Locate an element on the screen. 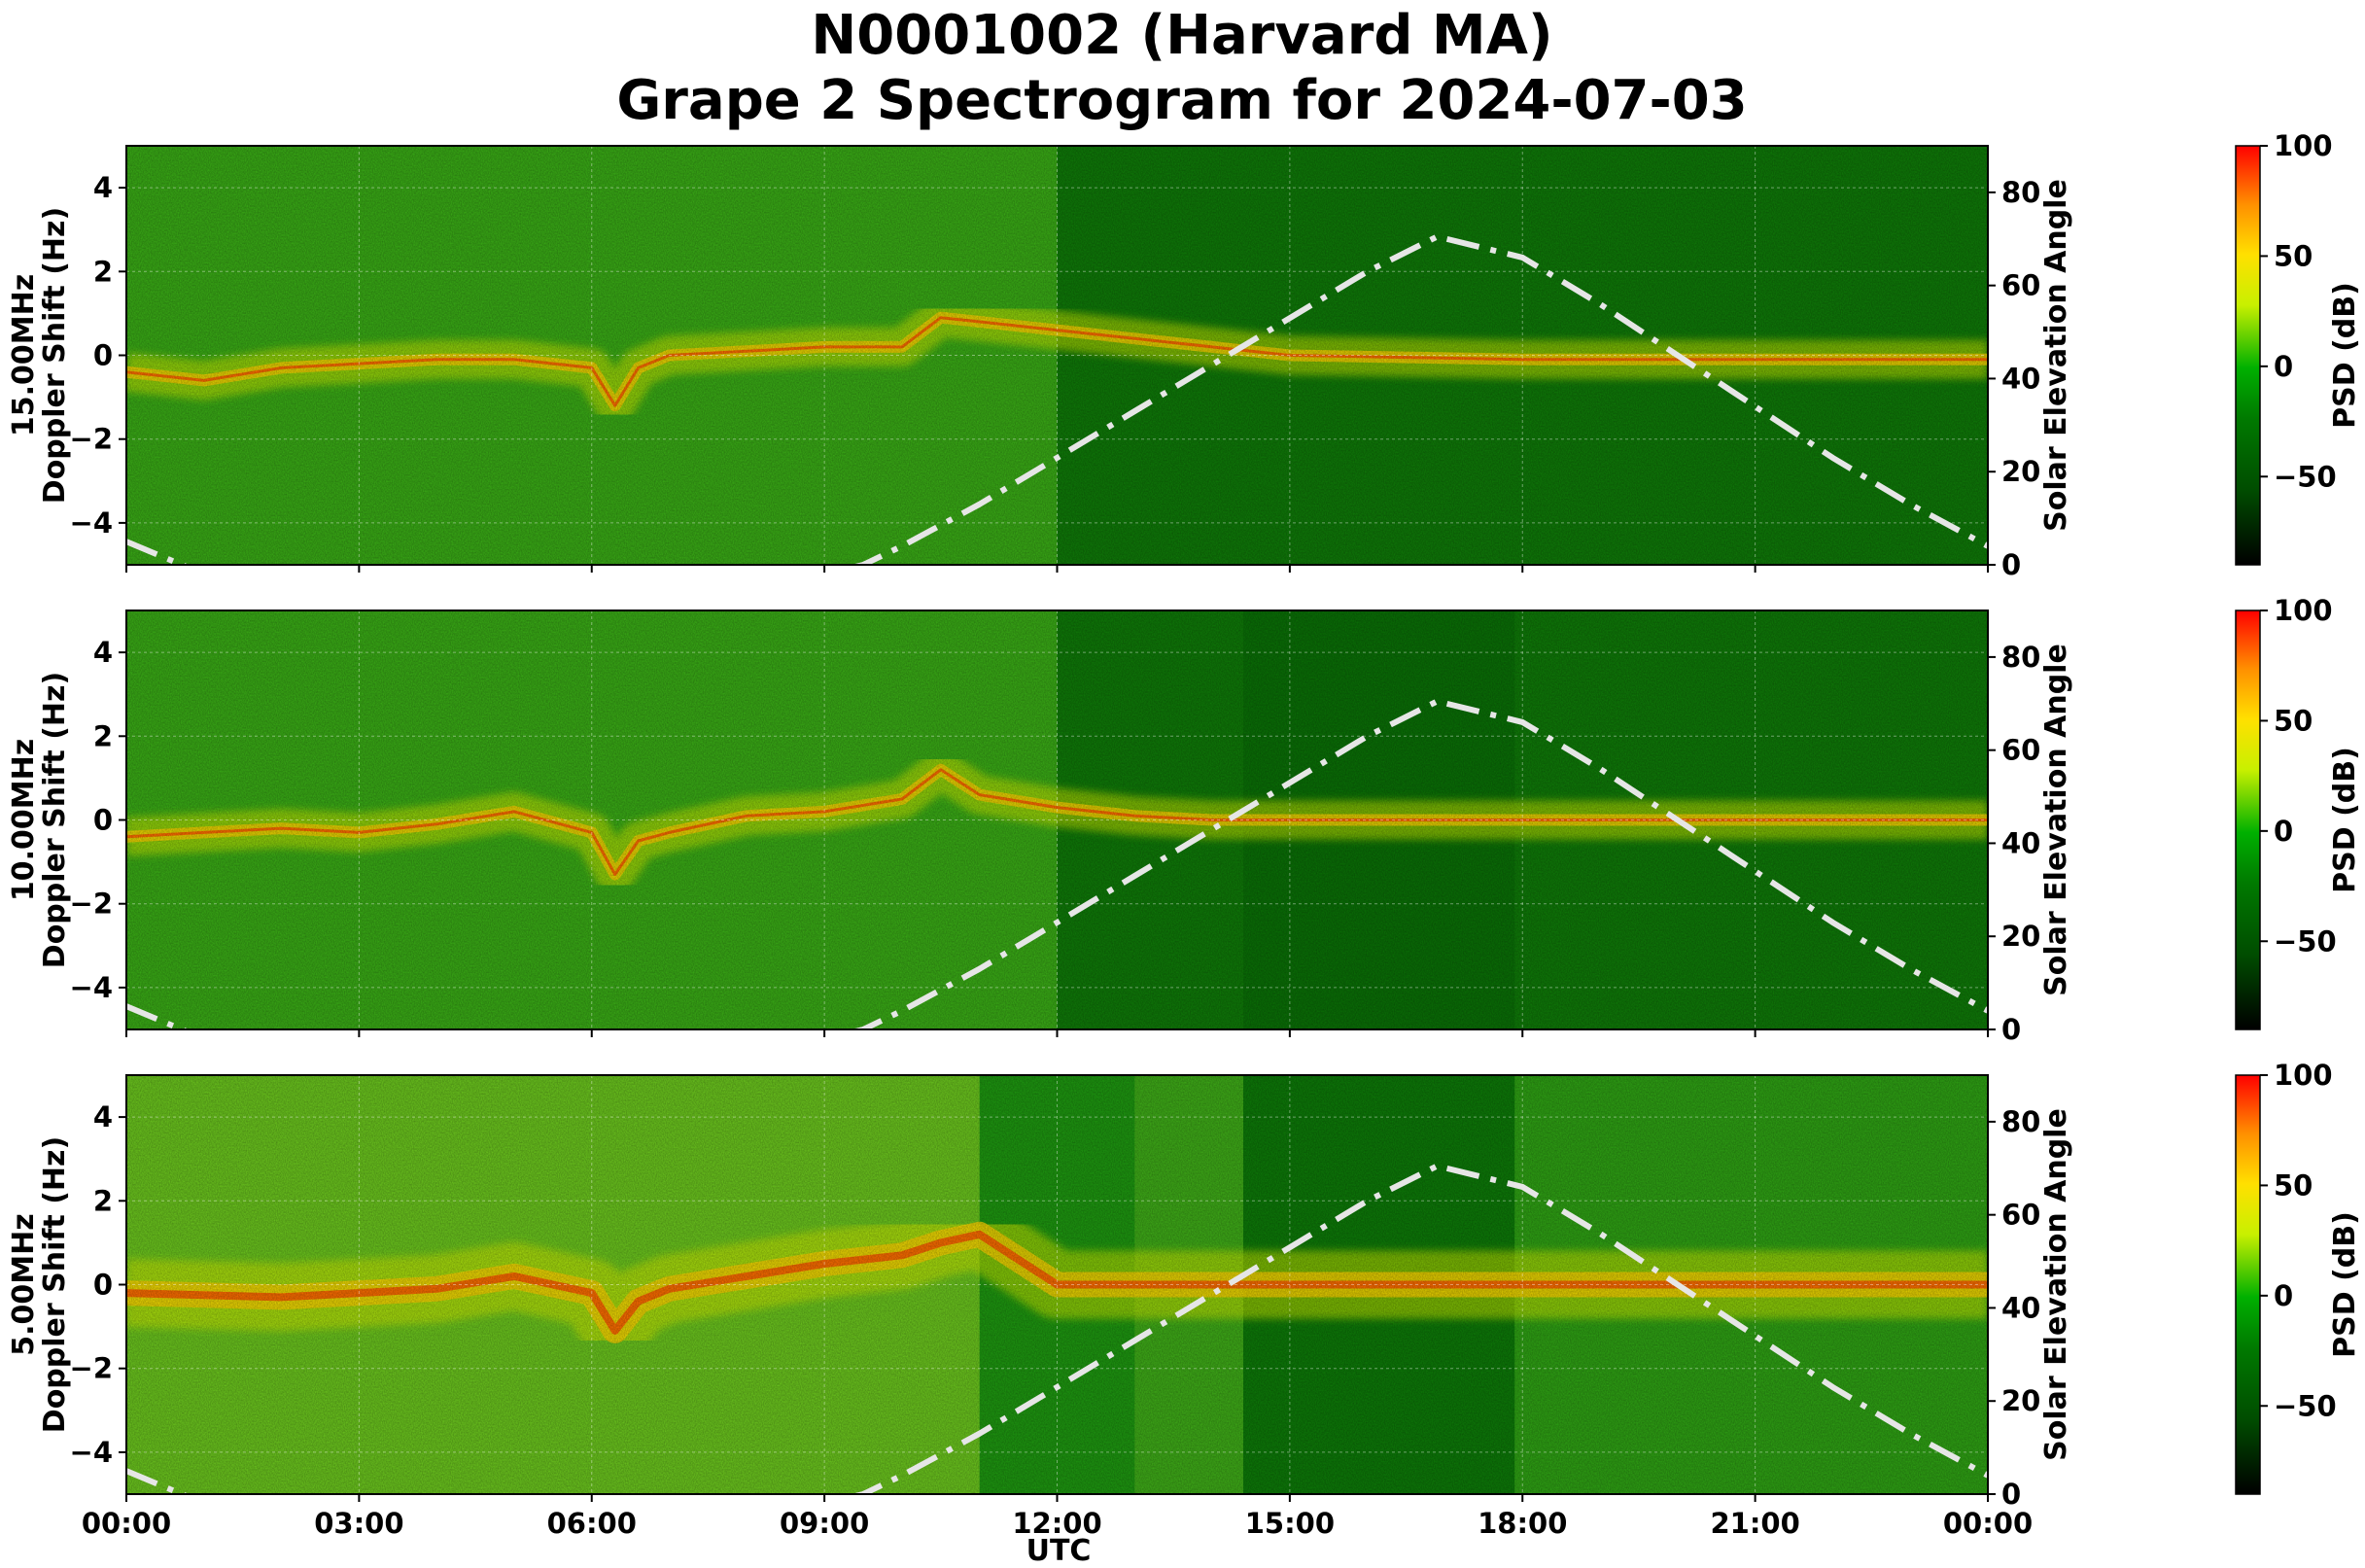  x-tick-label: 21:00 is located at coordinates (1755, 1523).